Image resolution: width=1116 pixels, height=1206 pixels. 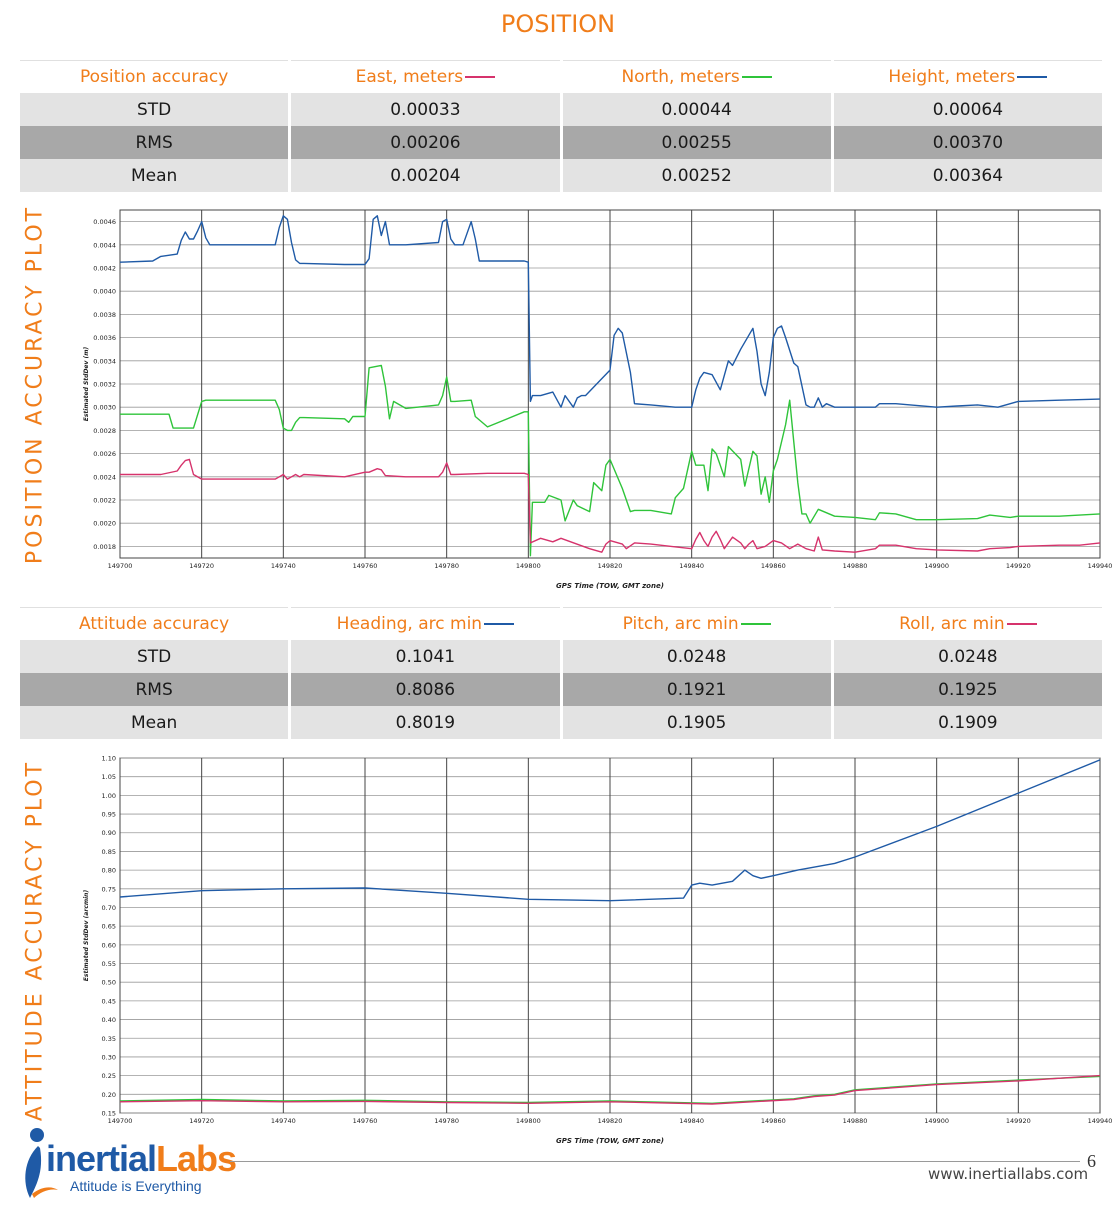 I want to click on y-tick-label: 0.0040, so click(x=104, y=292).